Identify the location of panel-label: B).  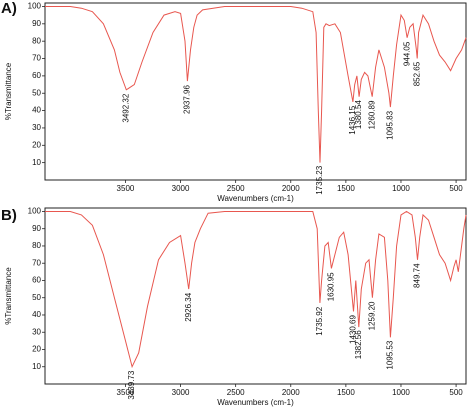
(9, 215).